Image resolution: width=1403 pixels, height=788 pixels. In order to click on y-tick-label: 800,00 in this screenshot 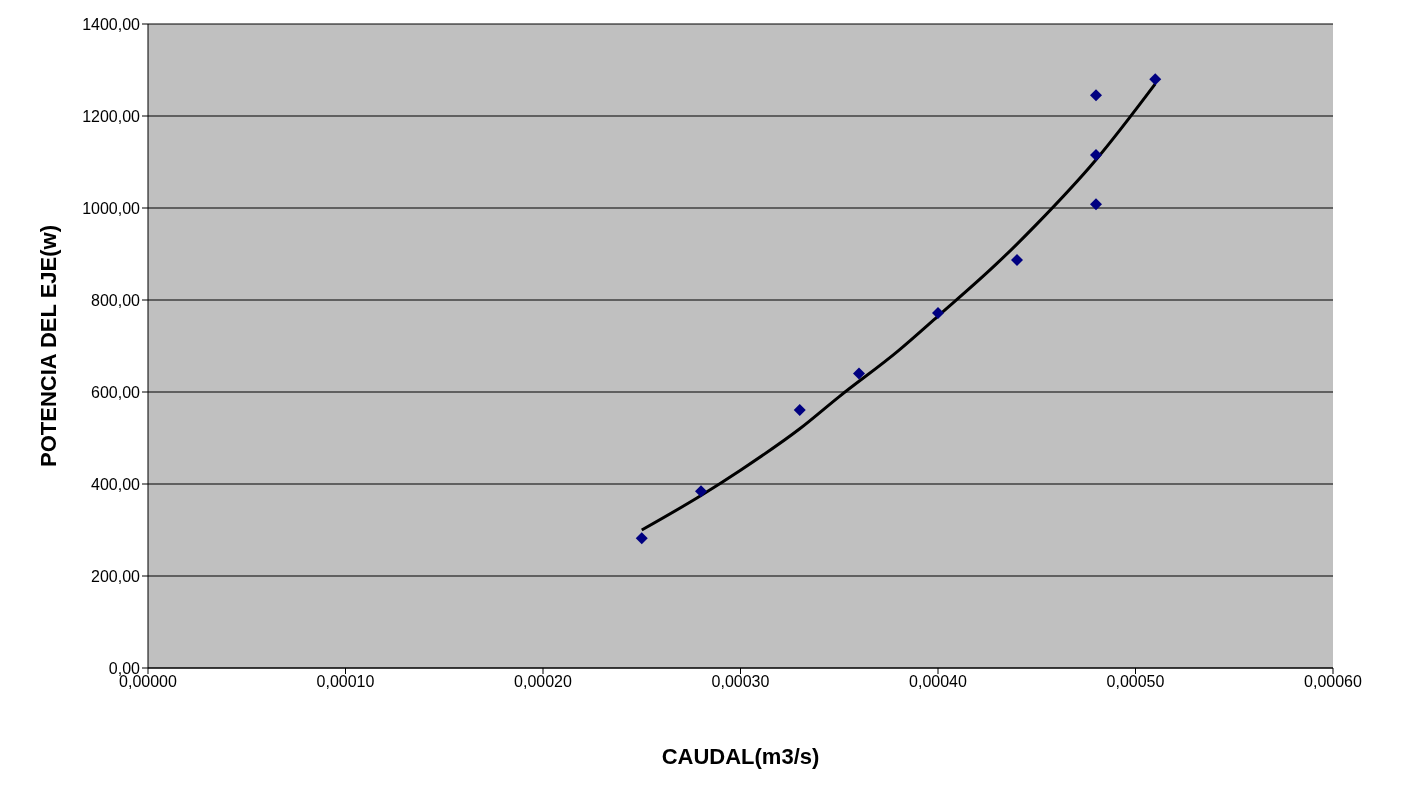, I will do `click(116, 300)`.